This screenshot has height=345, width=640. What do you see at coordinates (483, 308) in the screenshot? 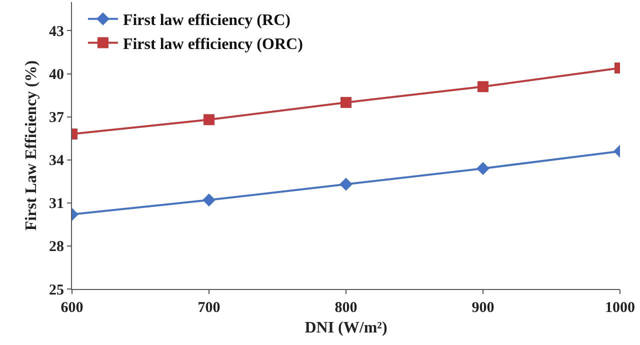
I see `x-tick-label: 900` at bounding box center [483, 308].